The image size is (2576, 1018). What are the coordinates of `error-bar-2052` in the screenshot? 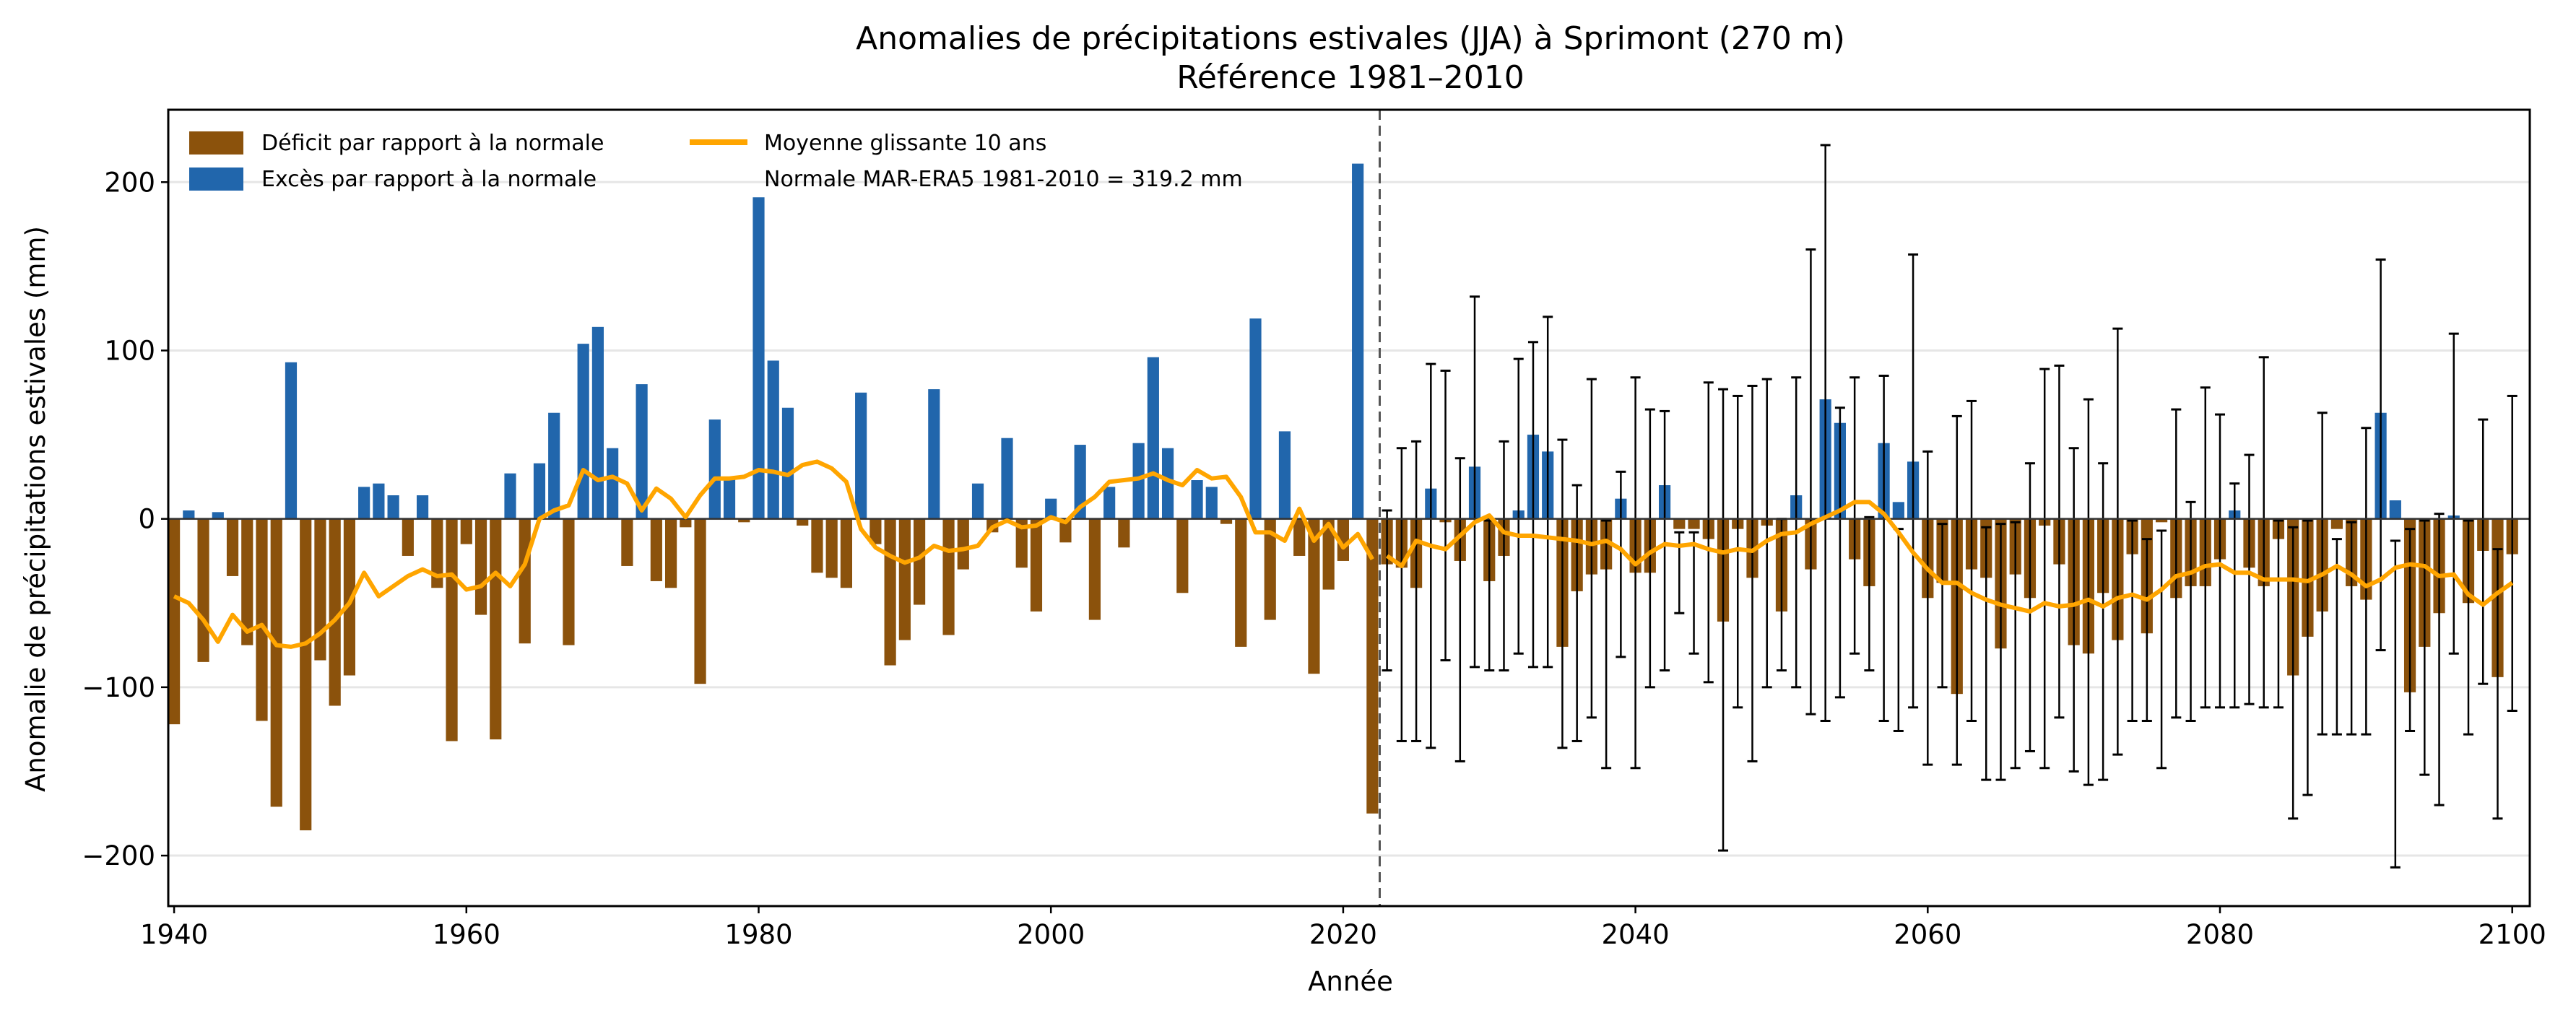 It's located at (1810, 481).